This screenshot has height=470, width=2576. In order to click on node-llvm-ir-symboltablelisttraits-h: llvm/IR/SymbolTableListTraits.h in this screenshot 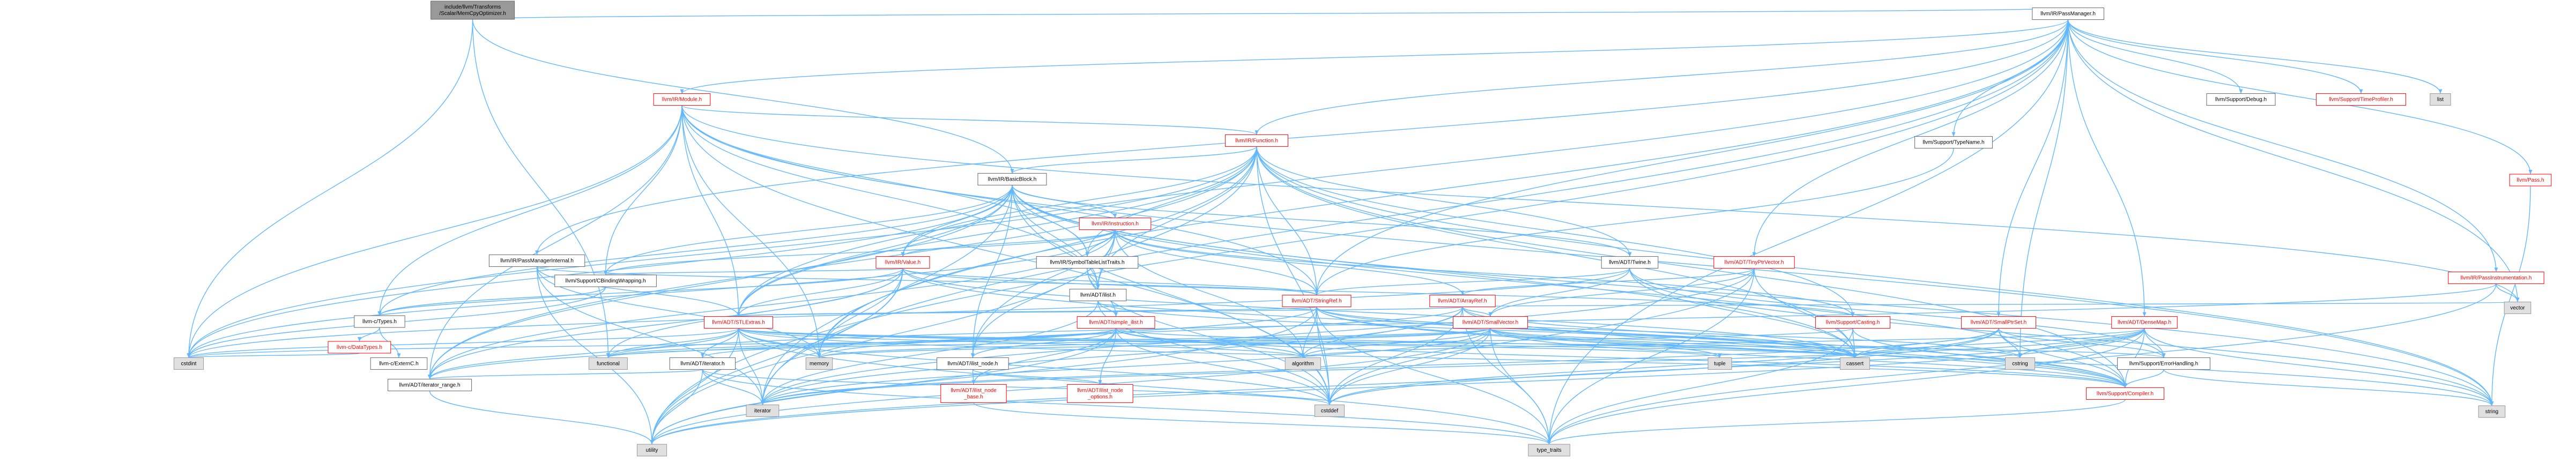, I will do `click(1087, 262)`.